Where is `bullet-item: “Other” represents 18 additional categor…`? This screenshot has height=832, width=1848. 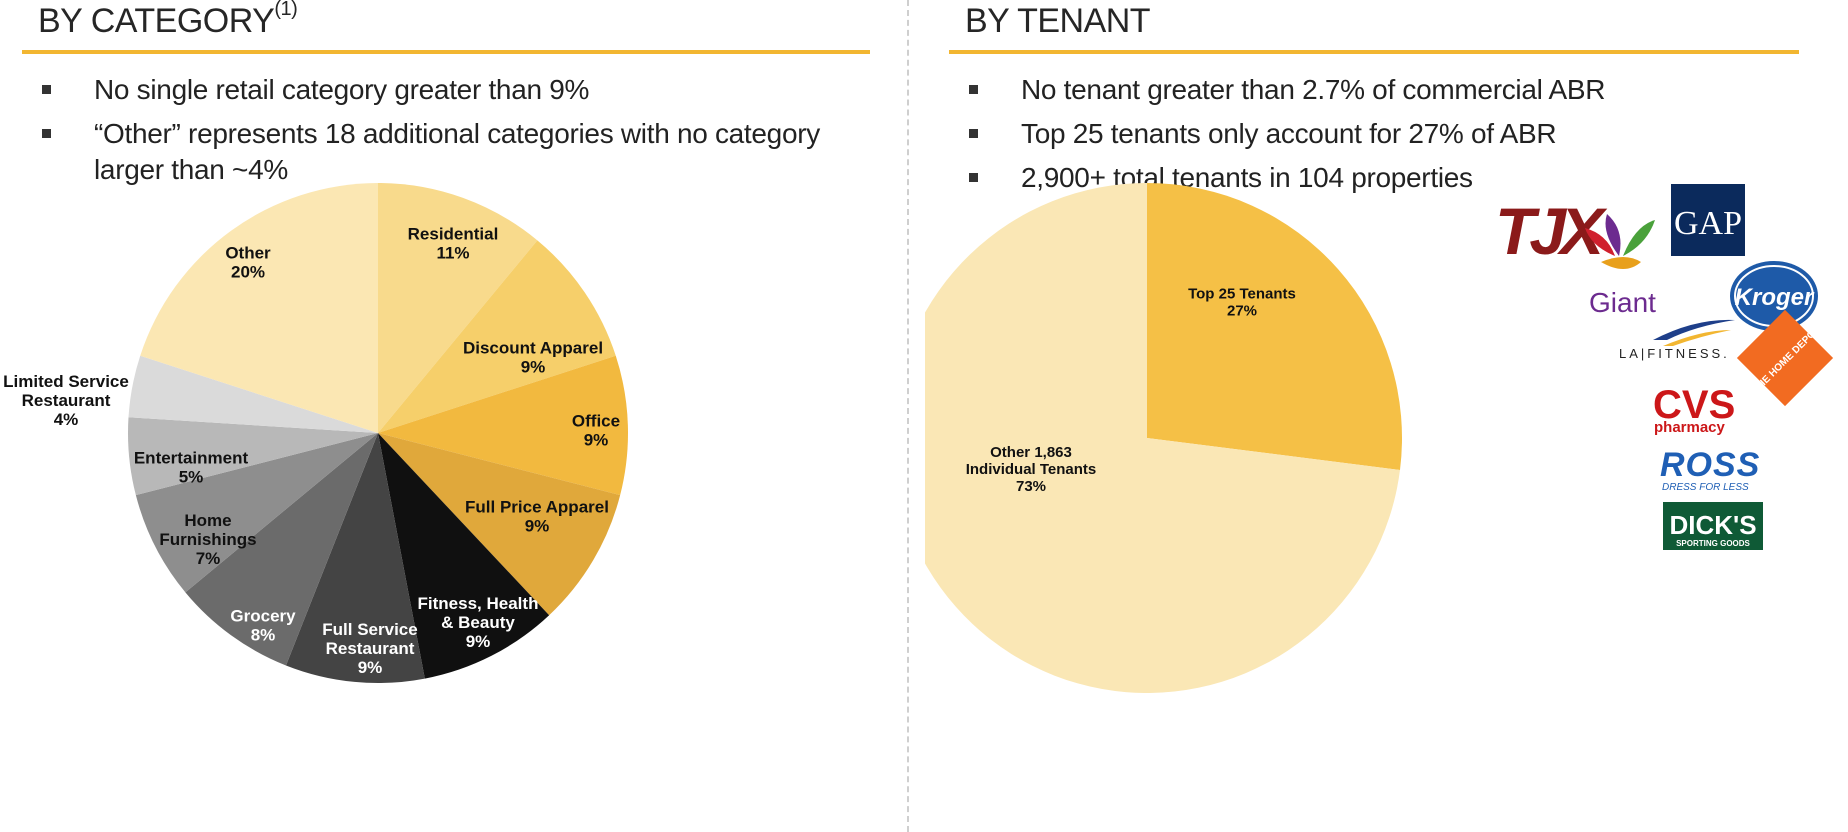
bullet-item: “Other” represents 18 additional categor… is located at coordinates (448, 152).